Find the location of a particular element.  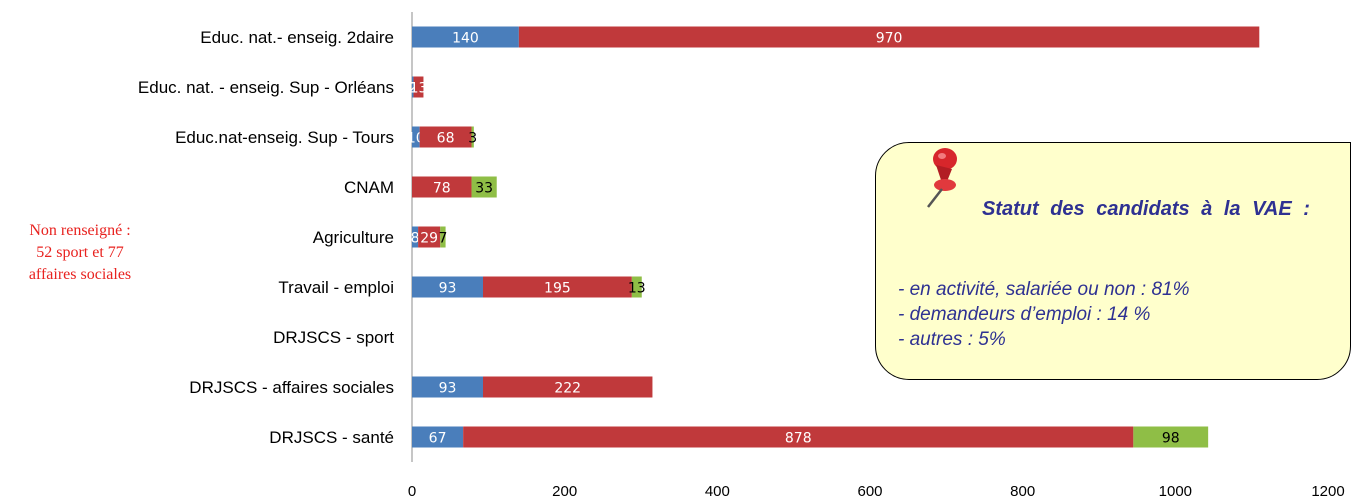

callout-line-others: - autres : 5% is located at coordinates (952, 339).